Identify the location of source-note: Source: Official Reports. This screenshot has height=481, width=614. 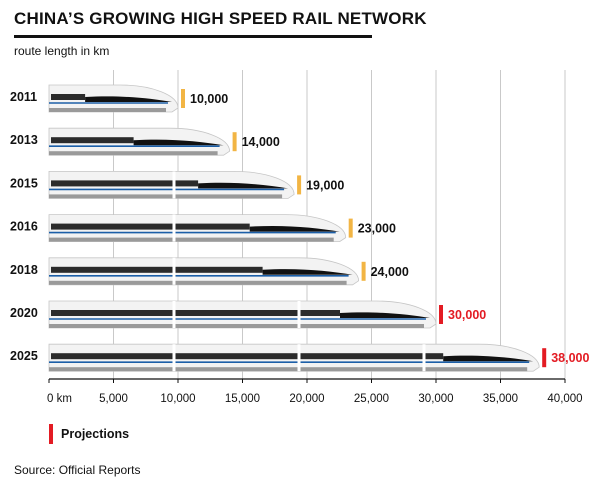
(77, 470).